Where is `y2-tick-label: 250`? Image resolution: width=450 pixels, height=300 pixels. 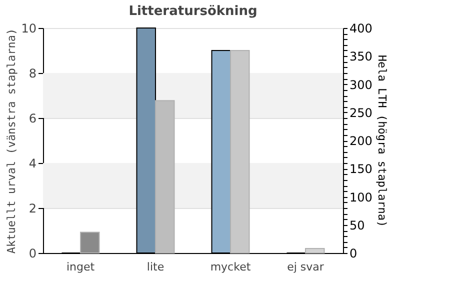 y2-tick-label: 250 is located at coordinates (361, 113).